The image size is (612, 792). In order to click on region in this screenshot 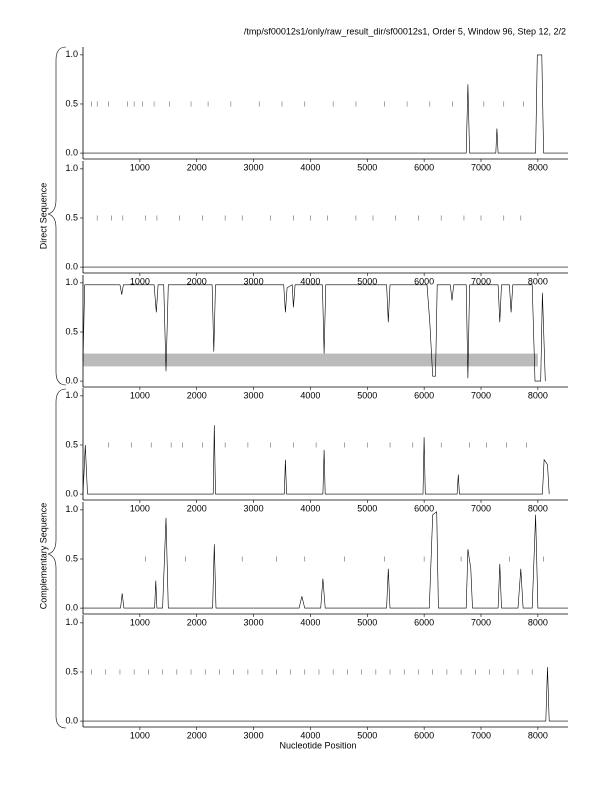, I will do `click(310, 360)`.